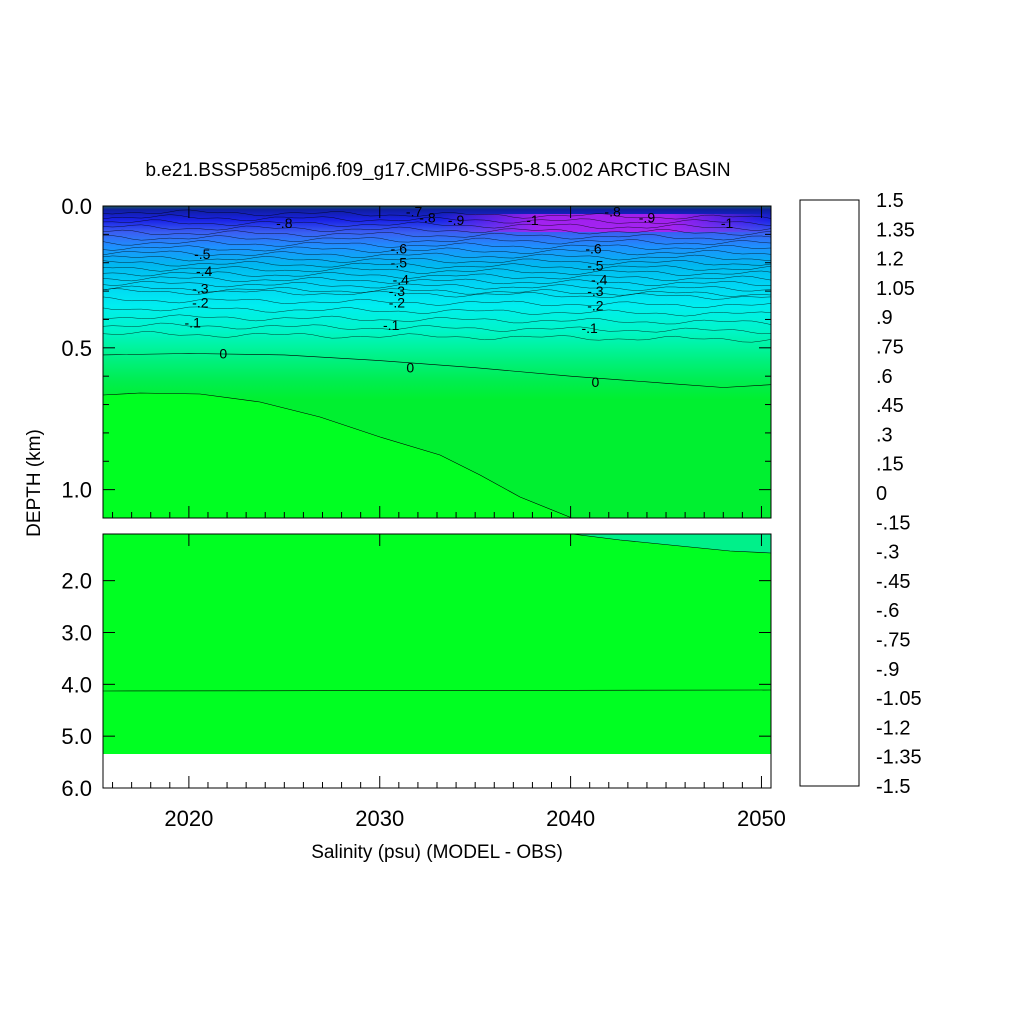  Describe the element at coordinates (890, 260) in the screenshot. I see `colorbar-label: 1.2` at that location.